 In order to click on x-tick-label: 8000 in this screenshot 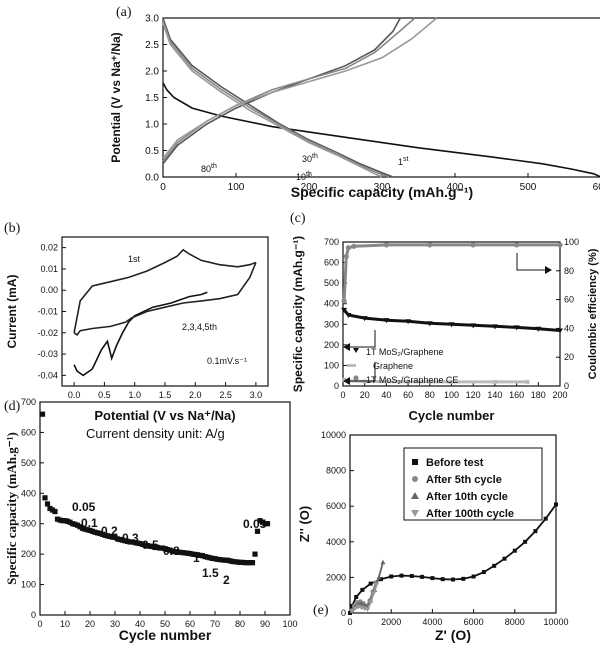, I will do `click(515, 622)`.